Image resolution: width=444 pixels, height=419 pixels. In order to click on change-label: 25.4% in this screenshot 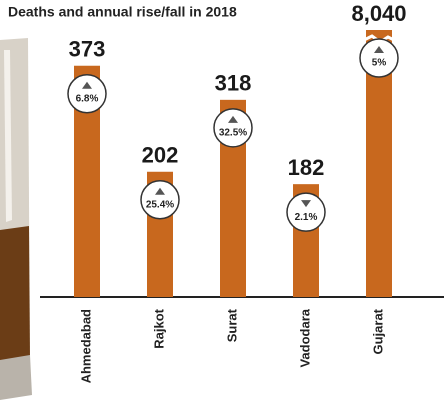, I will do `click(160, 204)`.